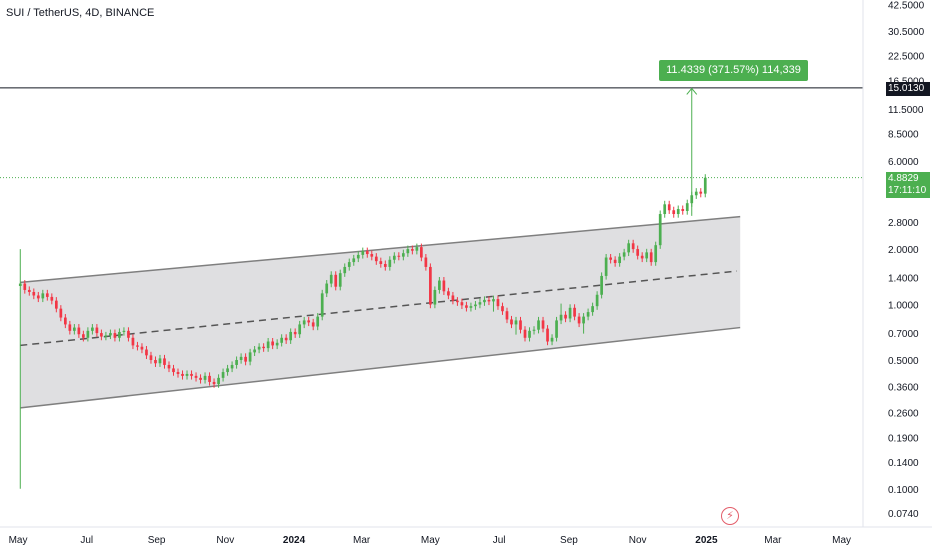 The width and height of the screenshot is (932, 550). I want to click on y-tick-label: 0.1900, so click(903, 438).